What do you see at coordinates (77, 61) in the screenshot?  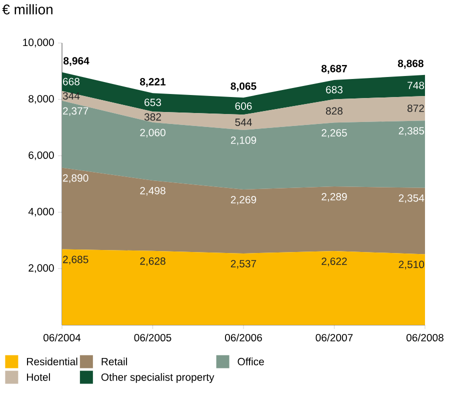 I see `total-label: 8,964` at bounding box center [77, 61].